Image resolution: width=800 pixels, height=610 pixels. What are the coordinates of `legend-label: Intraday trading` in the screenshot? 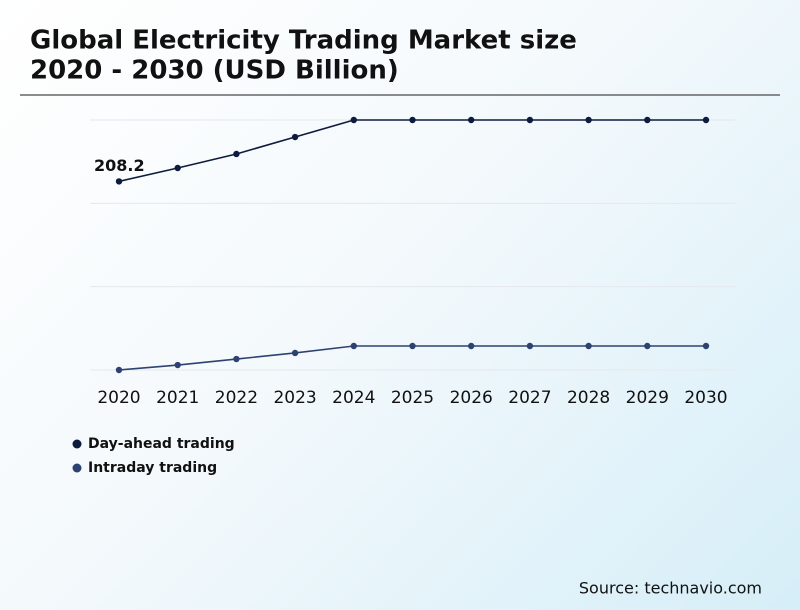 It's located at (152, 468).